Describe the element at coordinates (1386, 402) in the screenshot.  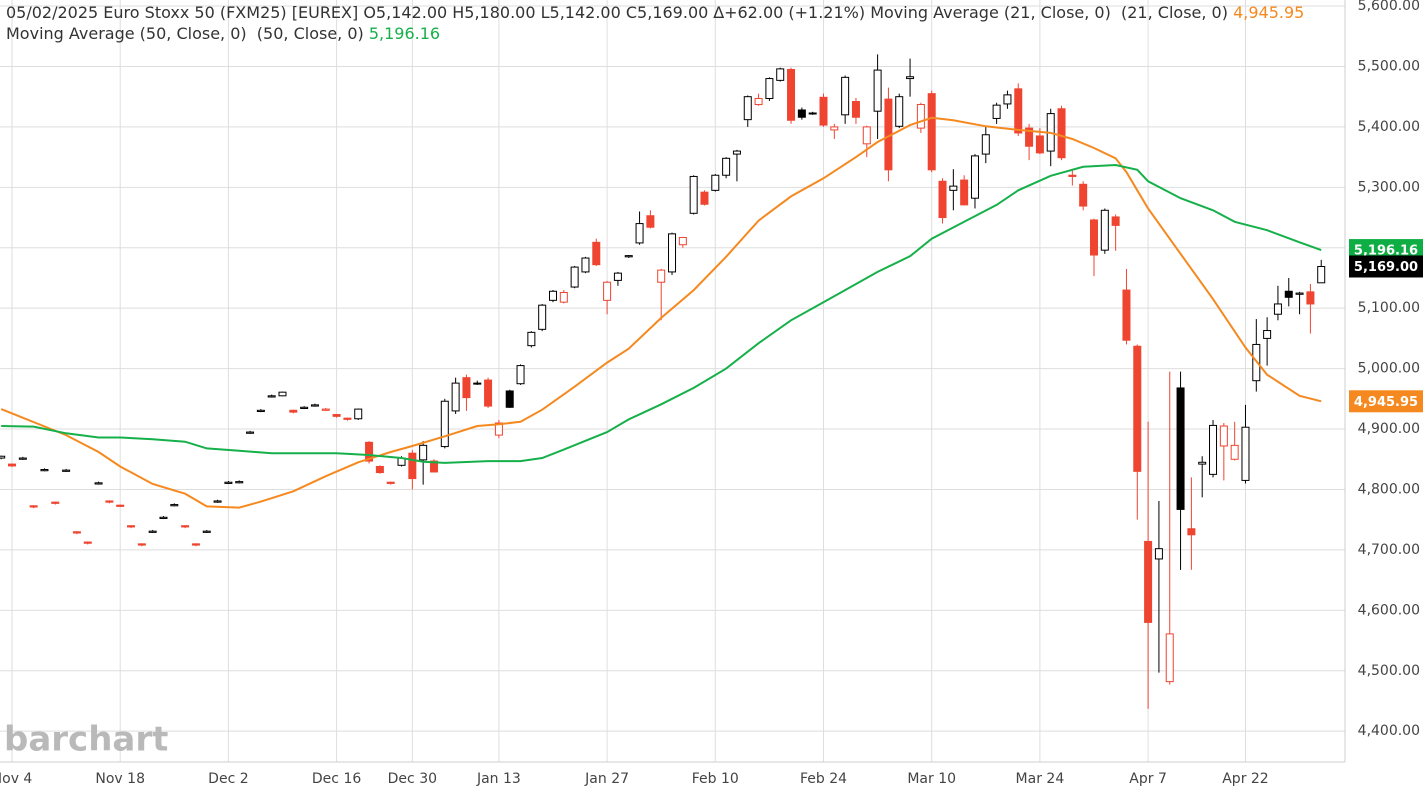
I see `price-tag-label: 4,945.95` at that location.